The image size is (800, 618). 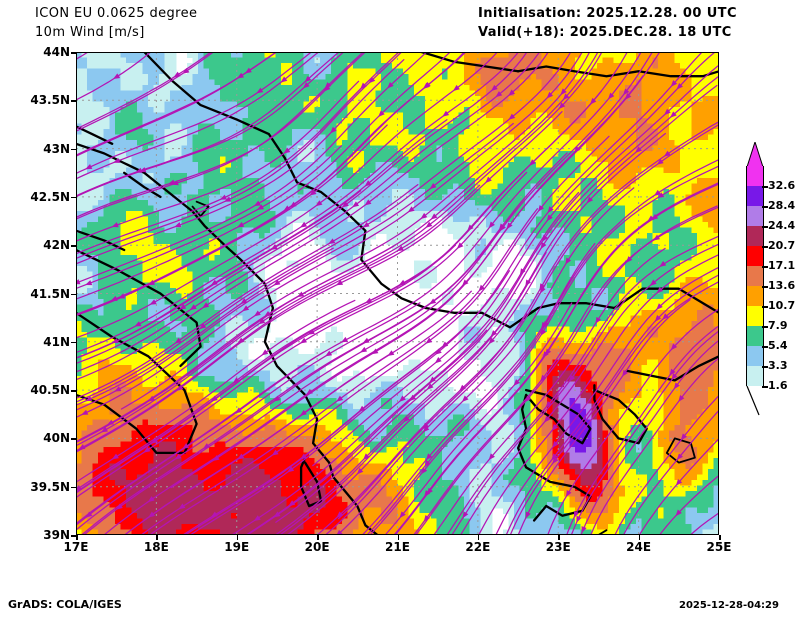 I want to click on colorbar-label: 17.1, so click(x=782, y=265).